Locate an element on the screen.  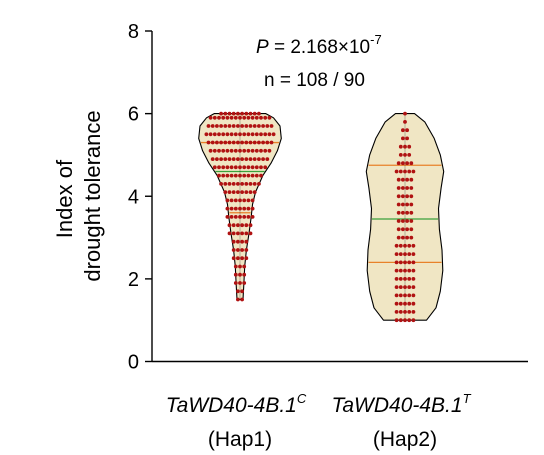
x-category-label: TaWD40-4B.1T is located at coordinates (401, 404).